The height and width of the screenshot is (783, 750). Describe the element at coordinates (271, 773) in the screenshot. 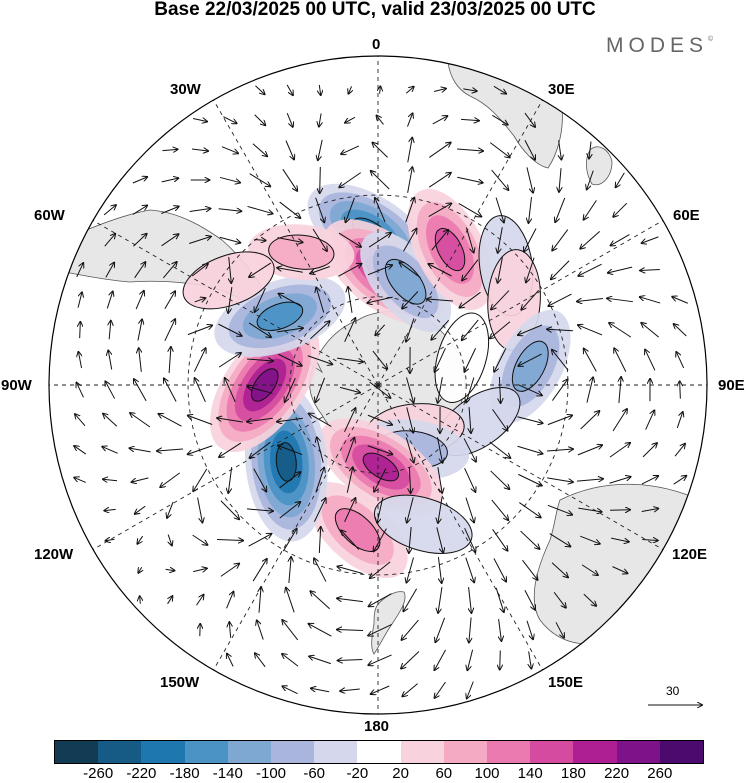

I see `colorbar-tick-label: -100` at that location.